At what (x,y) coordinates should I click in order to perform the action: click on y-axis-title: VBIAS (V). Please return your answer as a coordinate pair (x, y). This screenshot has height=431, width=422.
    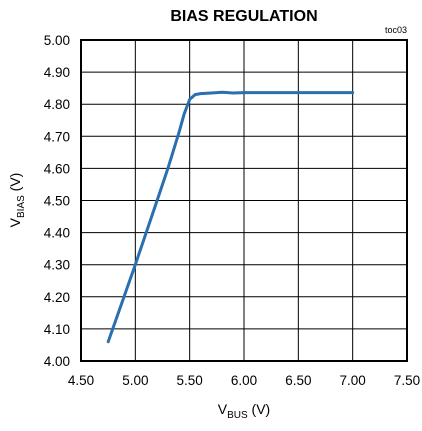
    Looking at the image, I should click on (17, 200).